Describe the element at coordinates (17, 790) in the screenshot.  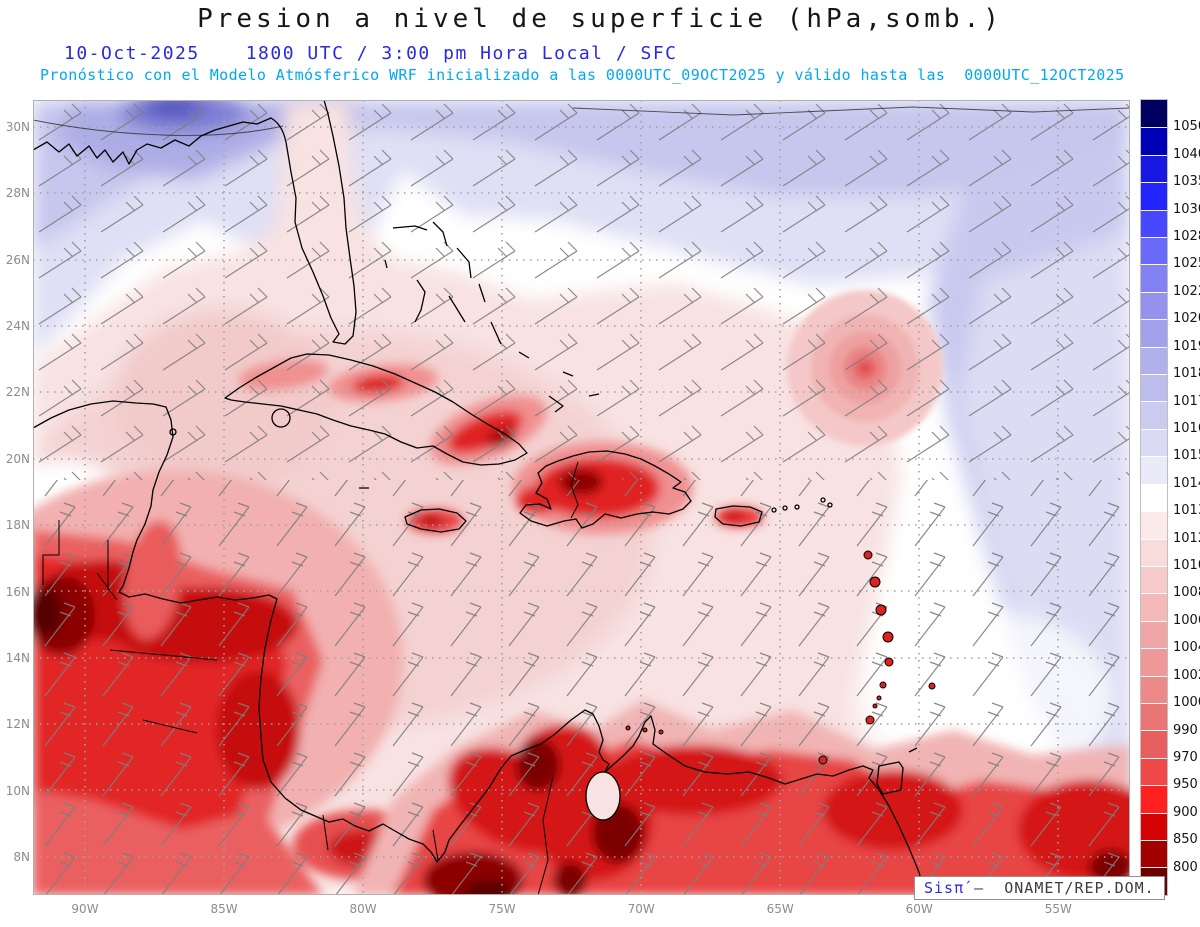
I see `lat-tick-label: 10N` at that location.